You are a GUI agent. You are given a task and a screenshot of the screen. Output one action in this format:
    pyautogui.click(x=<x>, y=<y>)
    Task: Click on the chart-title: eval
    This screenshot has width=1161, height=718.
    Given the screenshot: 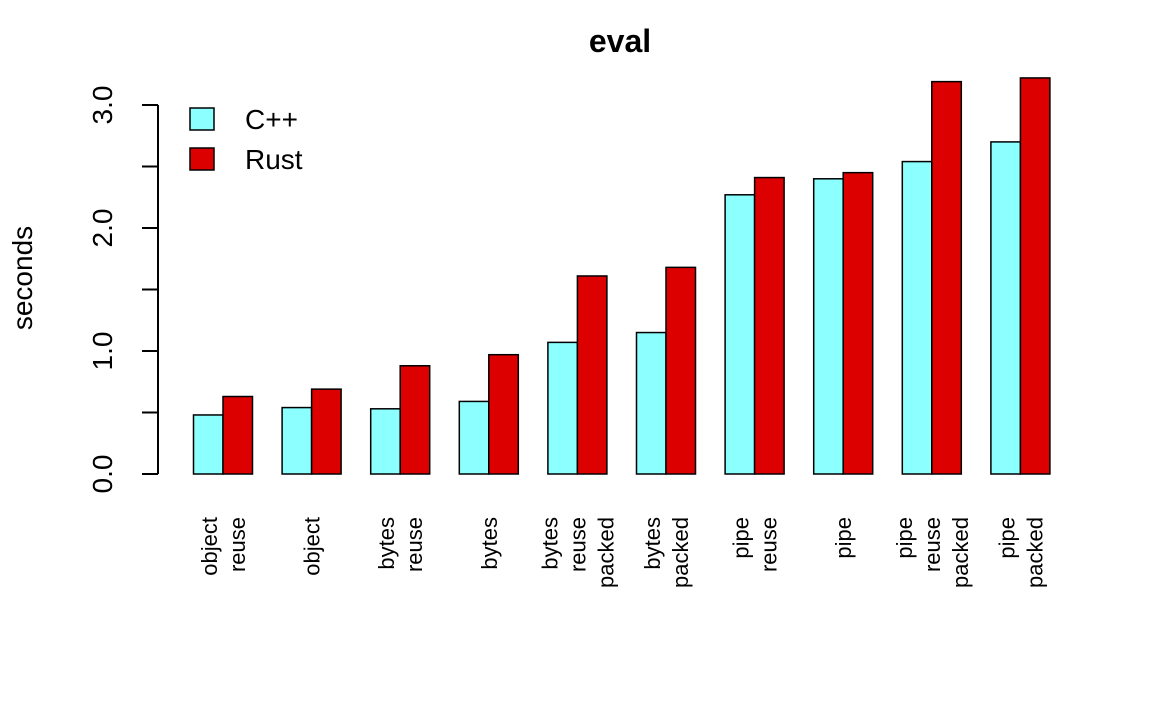 What is the action you would take?
    pyautogui.click(x=620, y=41)
    